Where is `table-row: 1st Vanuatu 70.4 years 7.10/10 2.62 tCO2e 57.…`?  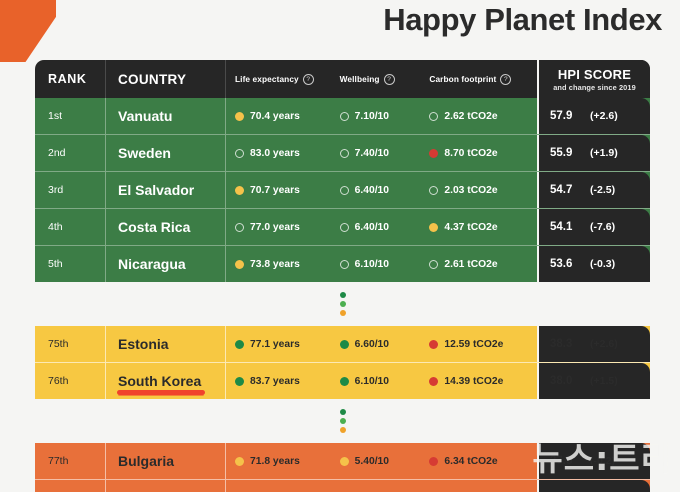
table-row: 1st Vanuatu 70.4 years 7.10/10 2.62 tCO2e 57.… is located at coordinates (342, 116).